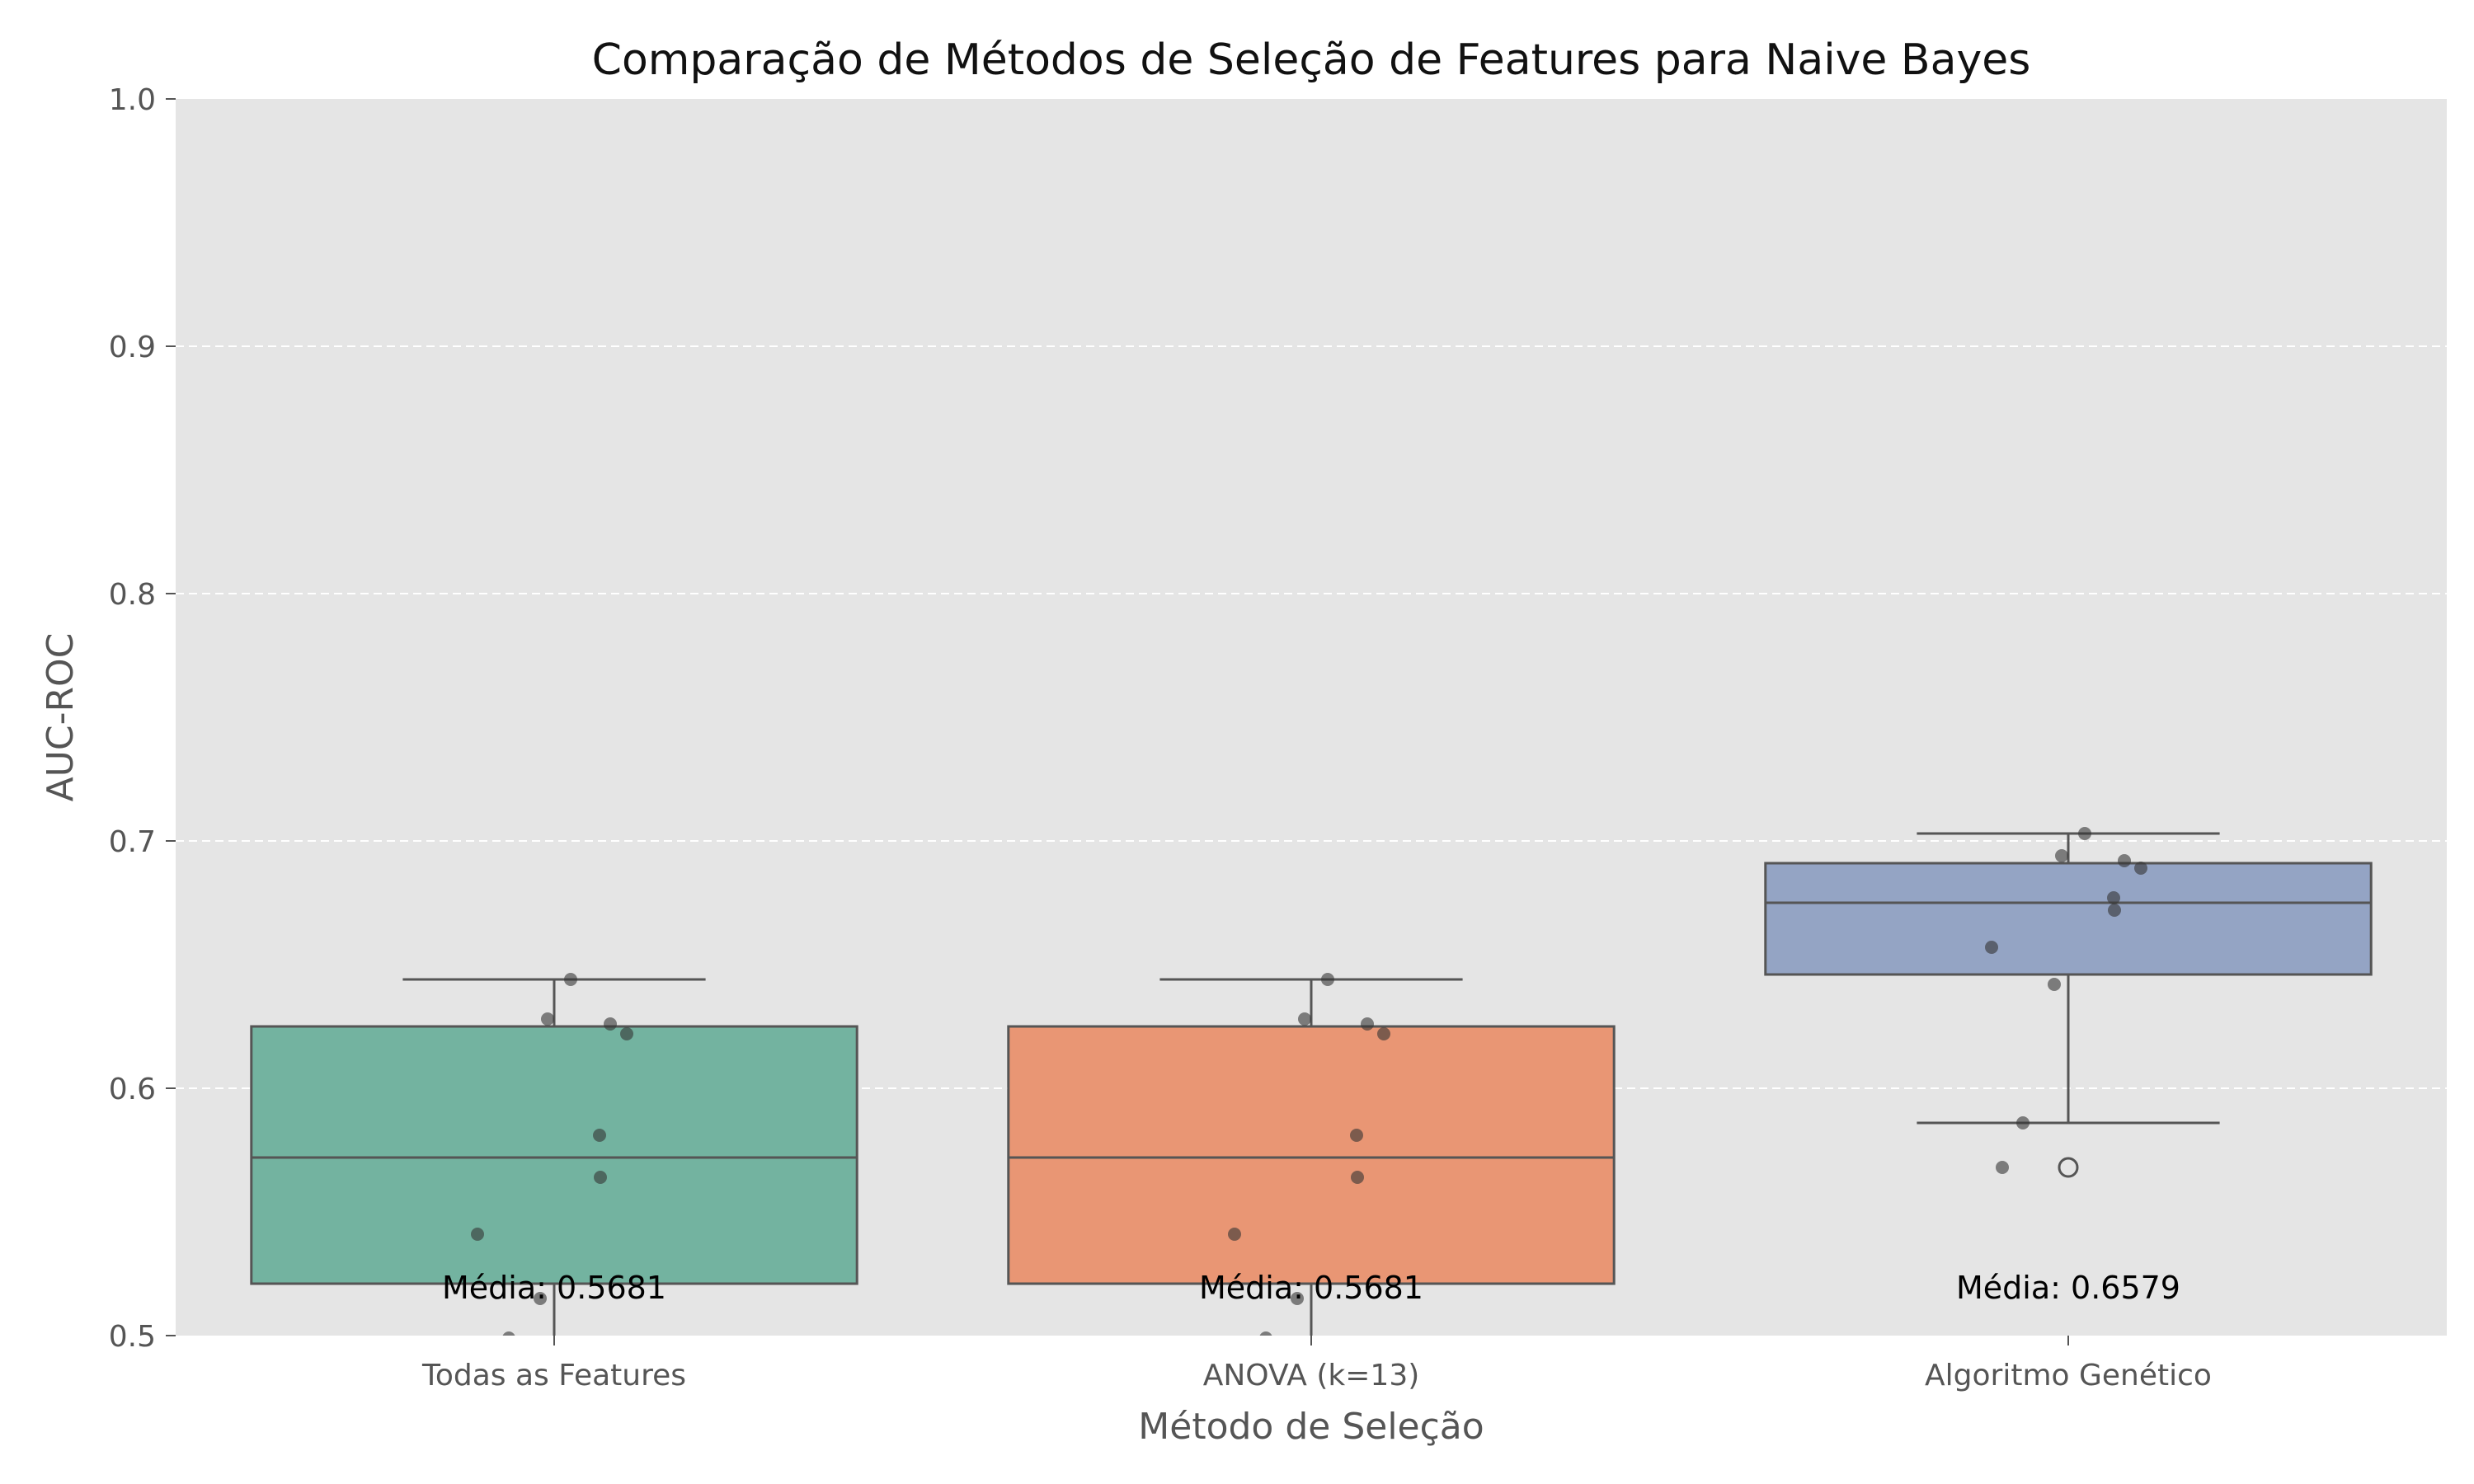 This screenshot has height=1484, width=2474. I want to click on x-tick-label: Todas as Features, so click(553, 1375).